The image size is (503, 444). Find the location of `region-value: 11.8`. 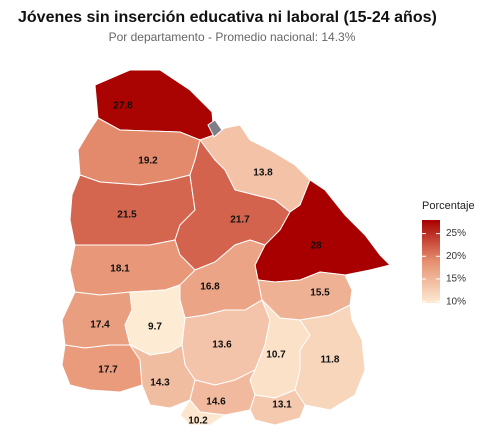

region-value: 11.8 is located at coordinates (330, 360).